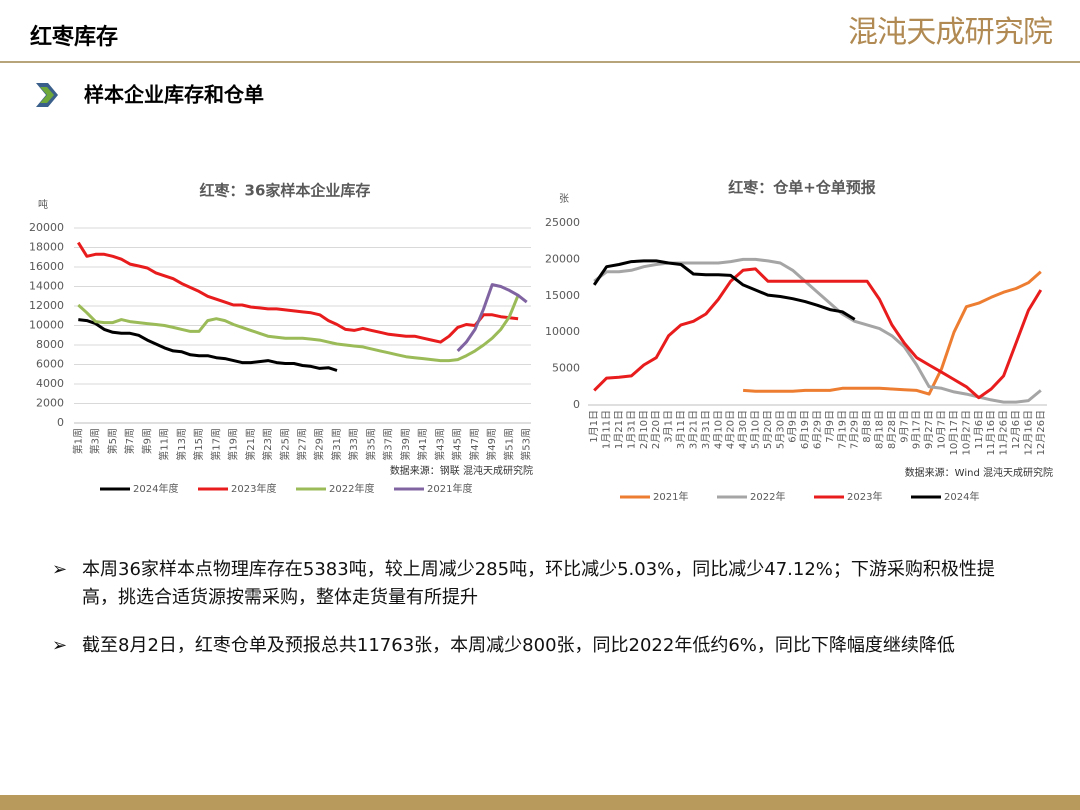 The width and height of the screenshot is (1080, 810). I want to click on x-tick-label: 第39周, so click(405, 444).